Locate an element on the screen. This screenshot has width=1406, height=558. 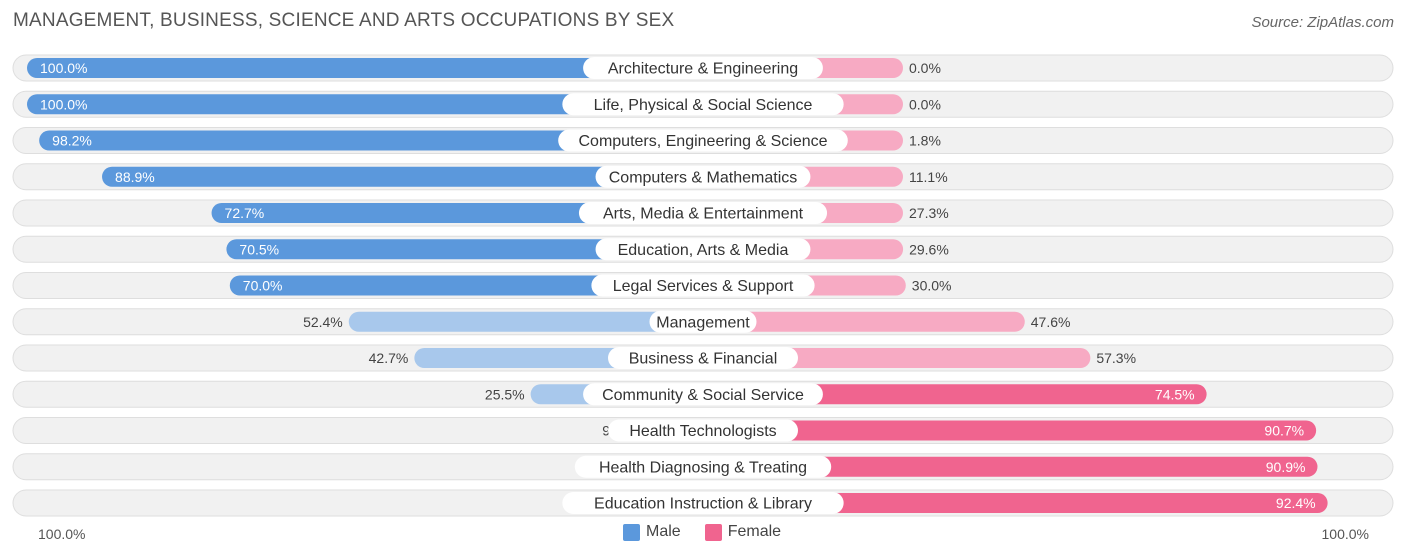
category-label: Architecture & Engineering is located at coordinates (703, 69).